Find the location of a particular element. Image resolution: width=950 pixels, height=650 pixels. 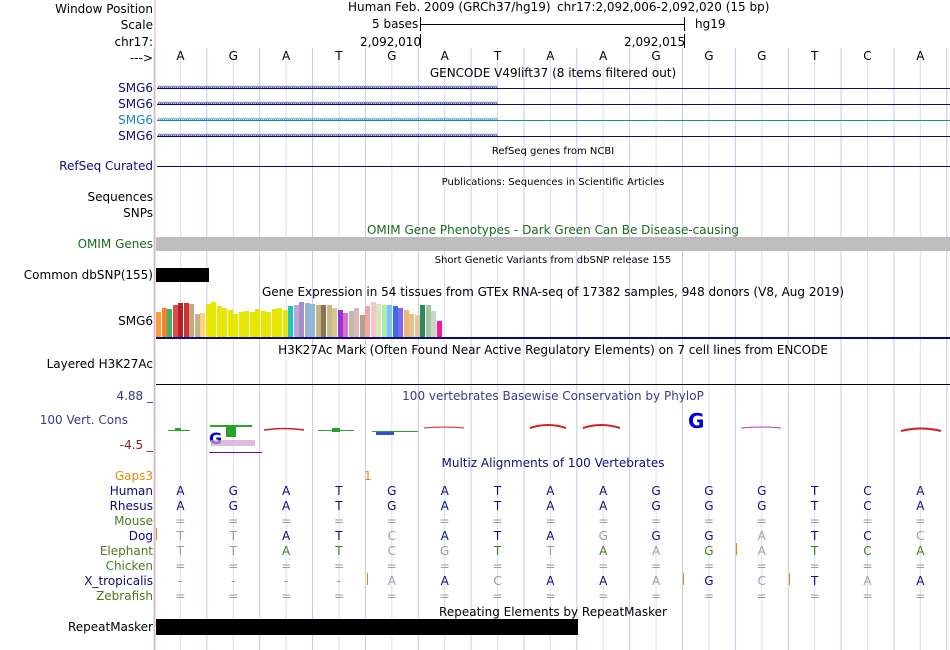

refseq-track-title: RefSeq genes from NCBI is located at coordinates (553, 151).